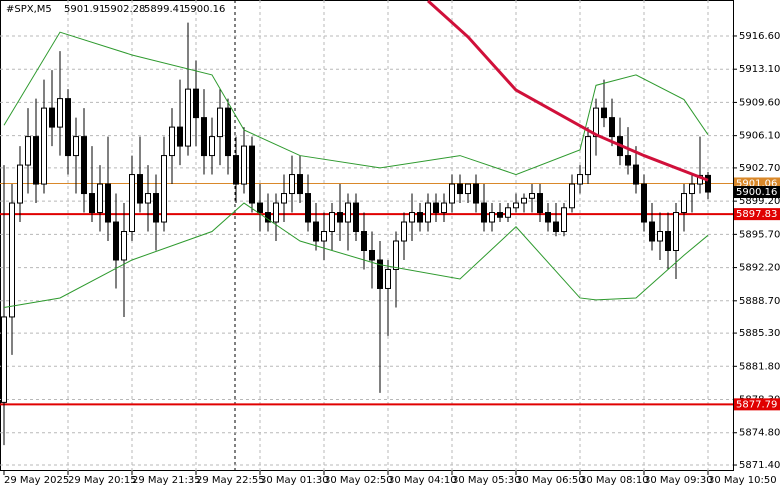 The width and height of the screenshot is (781, 489). I want to click on x-tick-label: 30 May 08:10, so click(614, 480).